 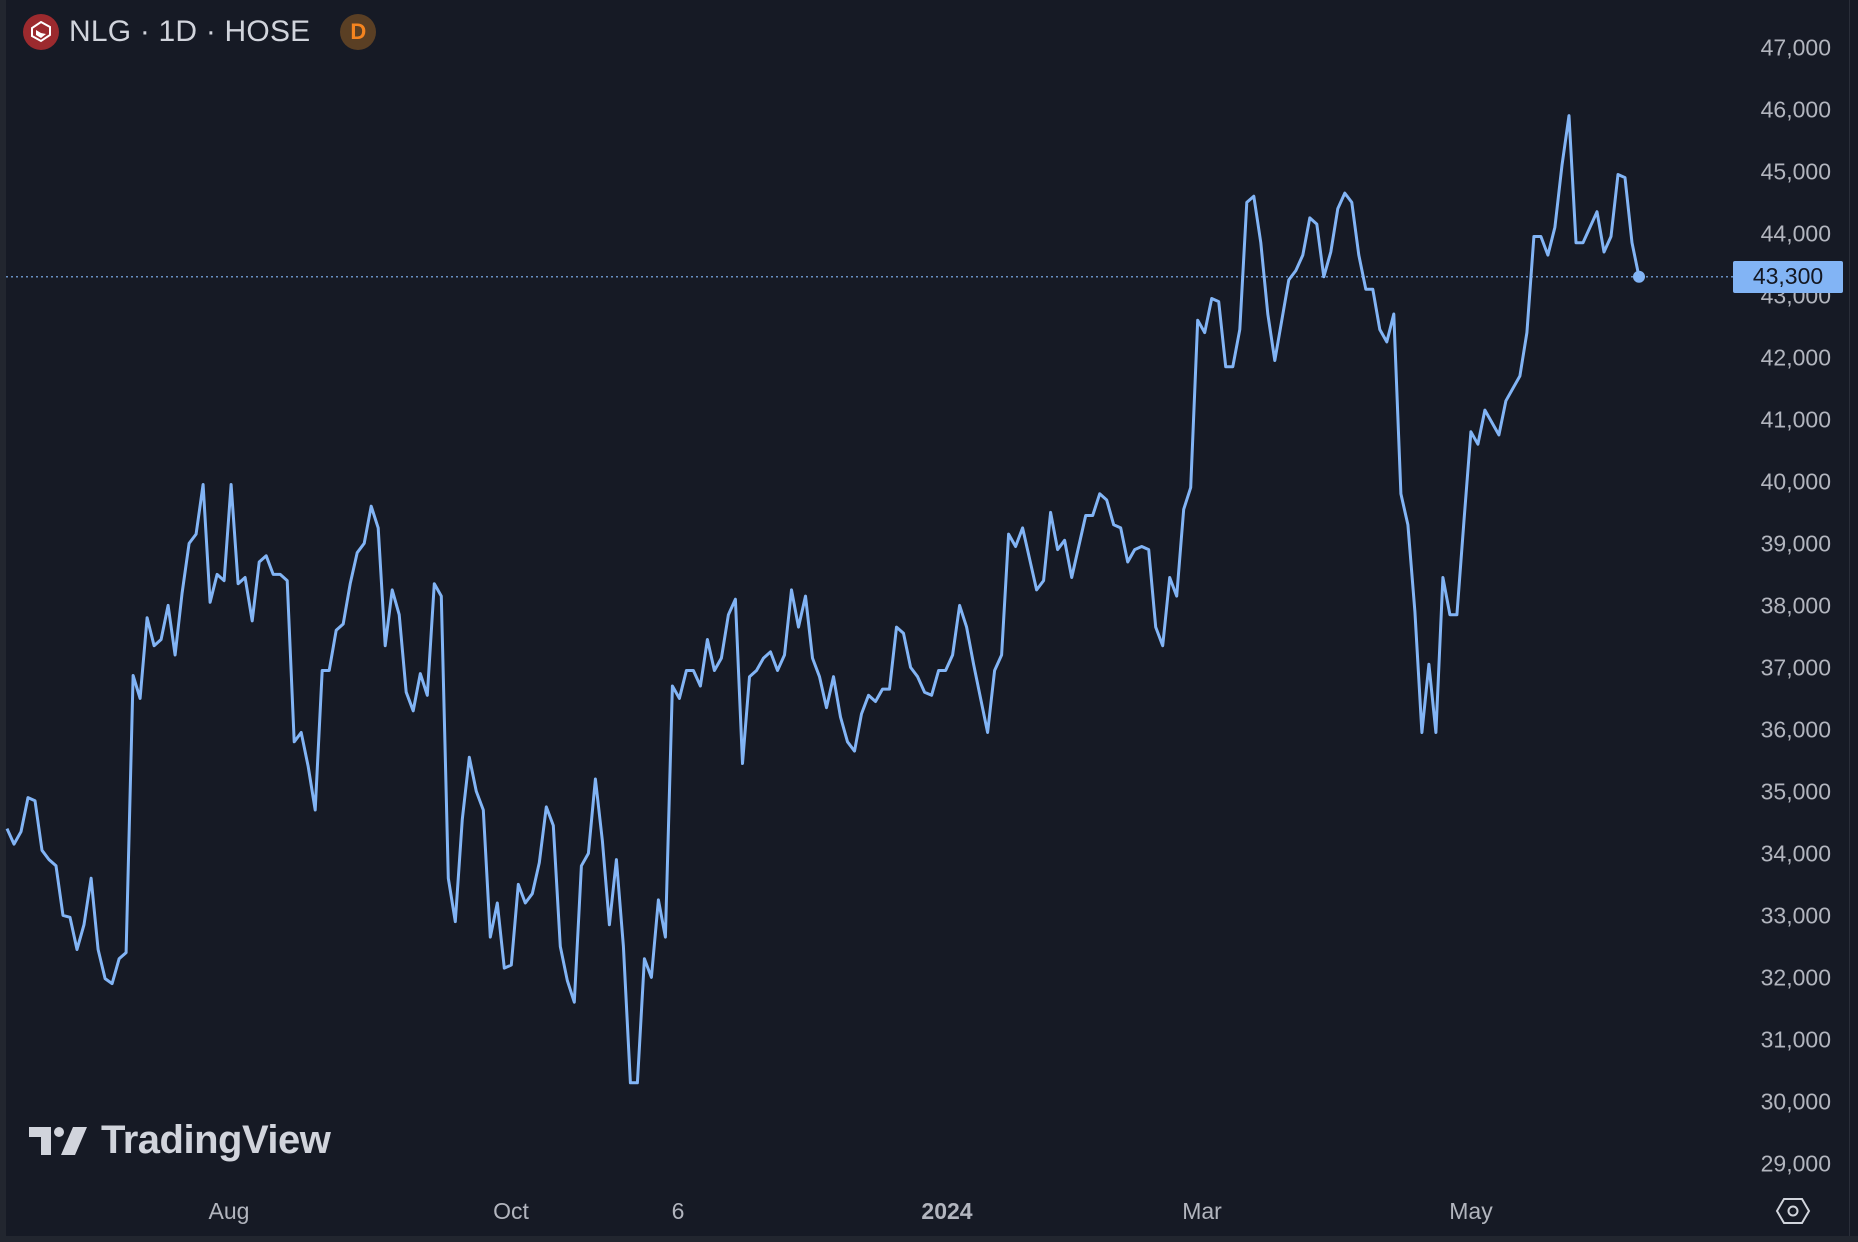 I want to click on settings-hexagon-icon, so click(x=1793, y=1211).